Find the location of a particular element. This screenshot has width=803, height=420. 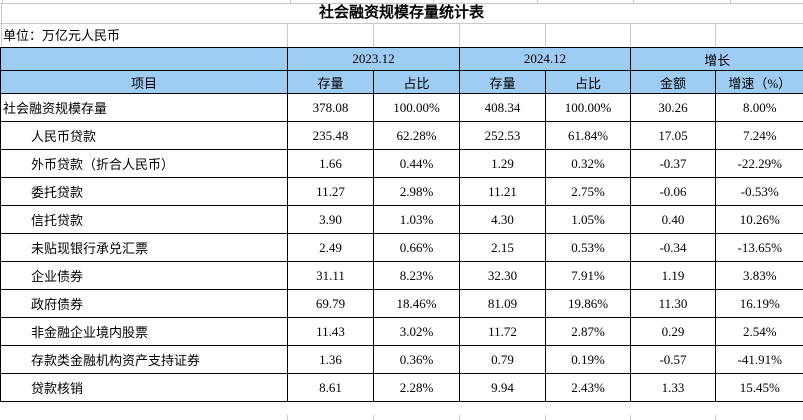

cell-share-2024: 2.75% is located at coordinates (588, 191).